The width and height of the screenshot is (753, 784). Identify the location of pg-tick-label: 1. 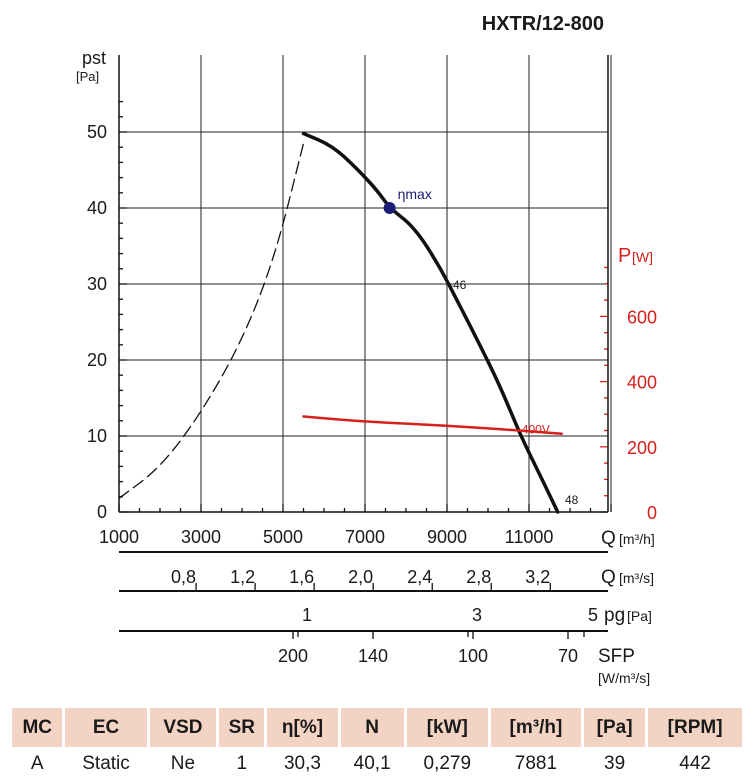
(307, 615).